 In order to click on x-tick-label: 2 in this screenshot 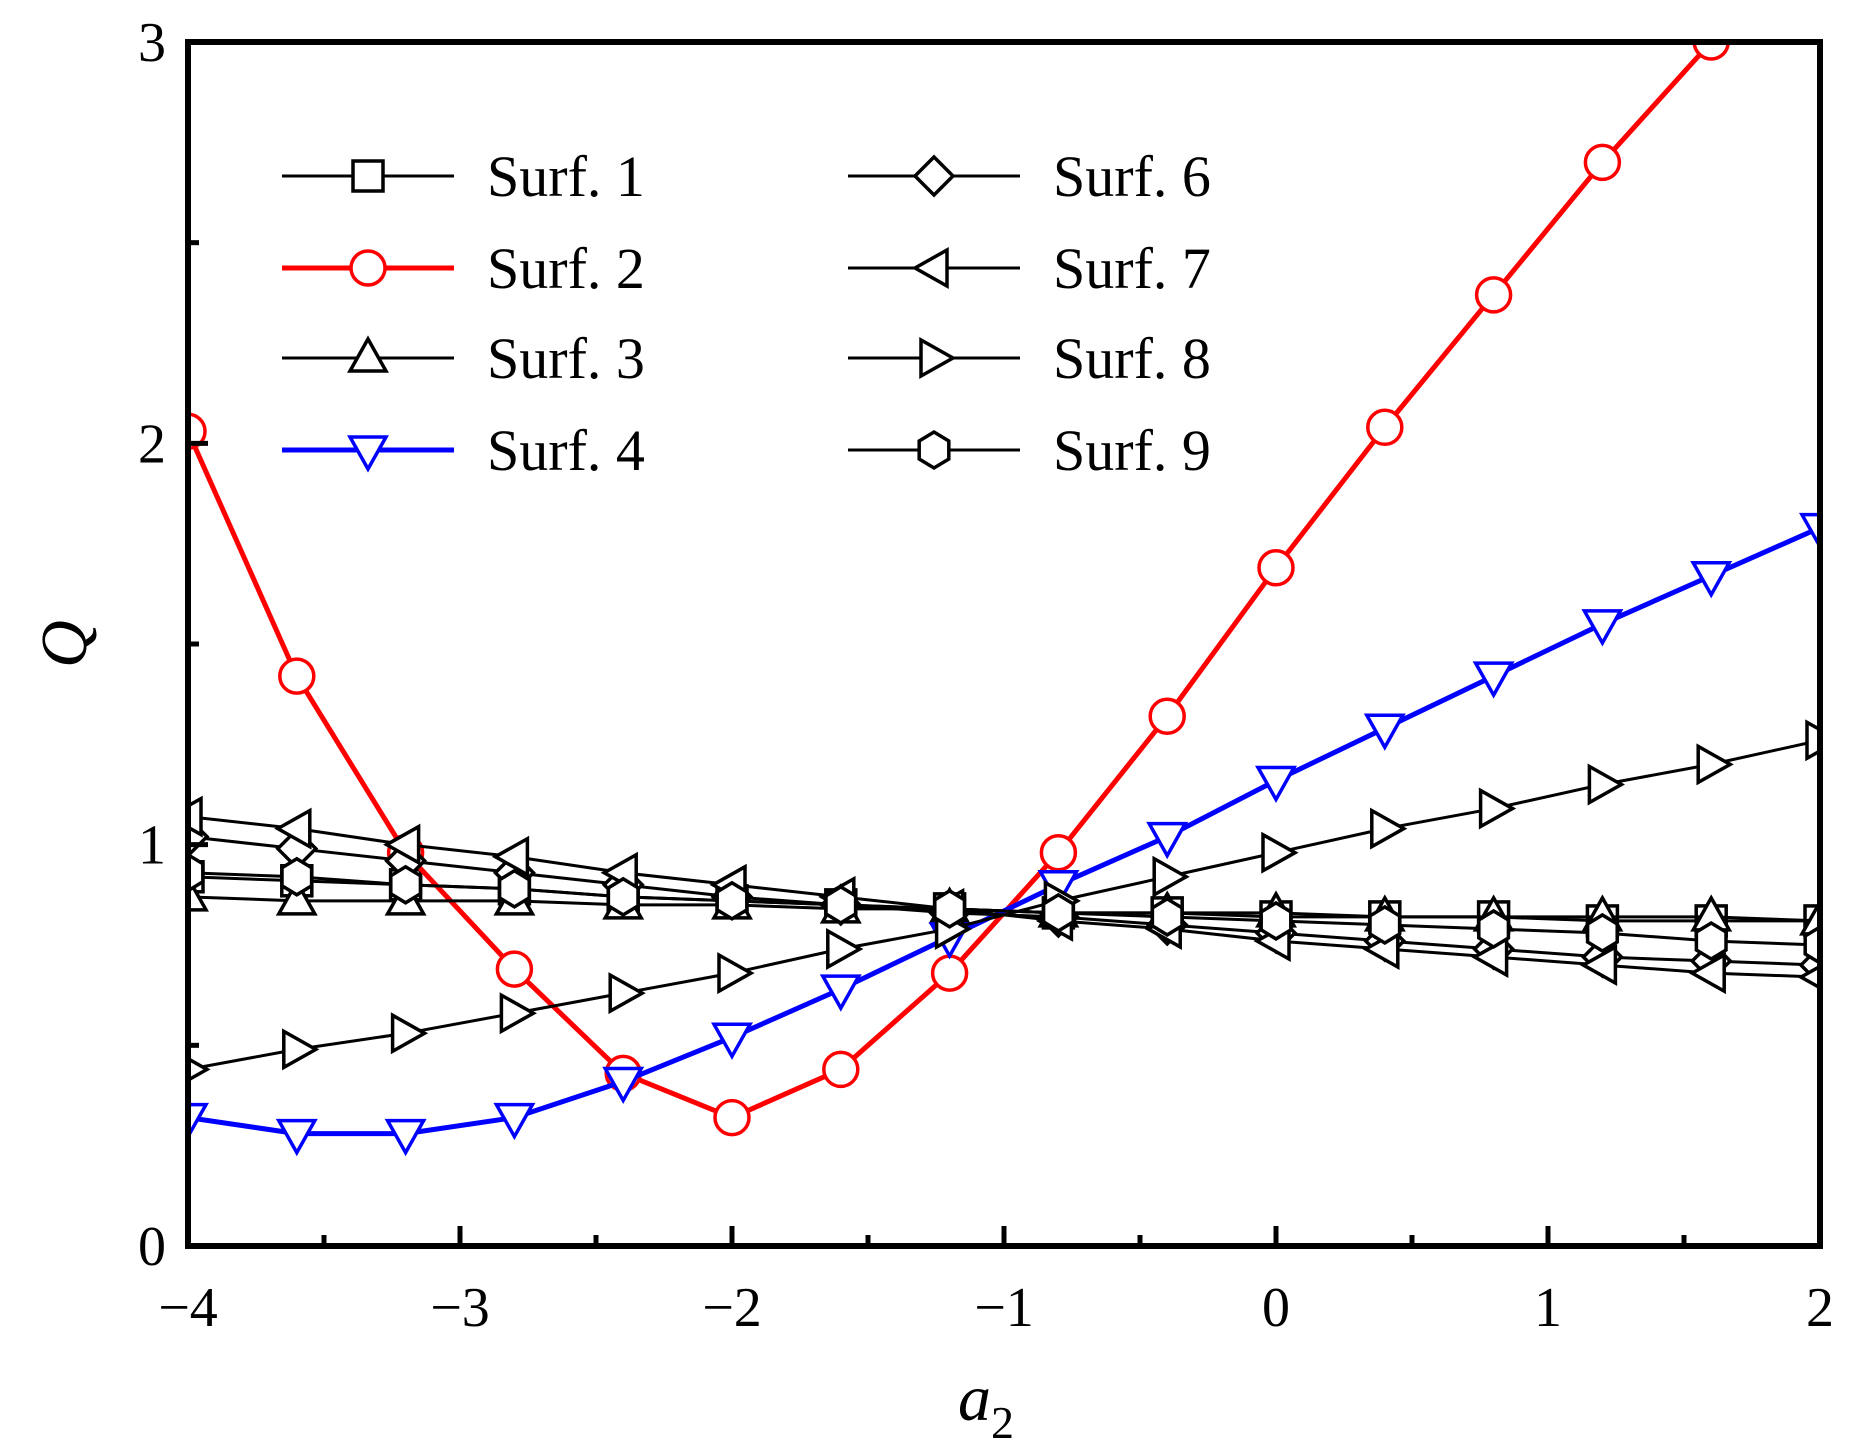, I will do `click(1820, 1308)`.